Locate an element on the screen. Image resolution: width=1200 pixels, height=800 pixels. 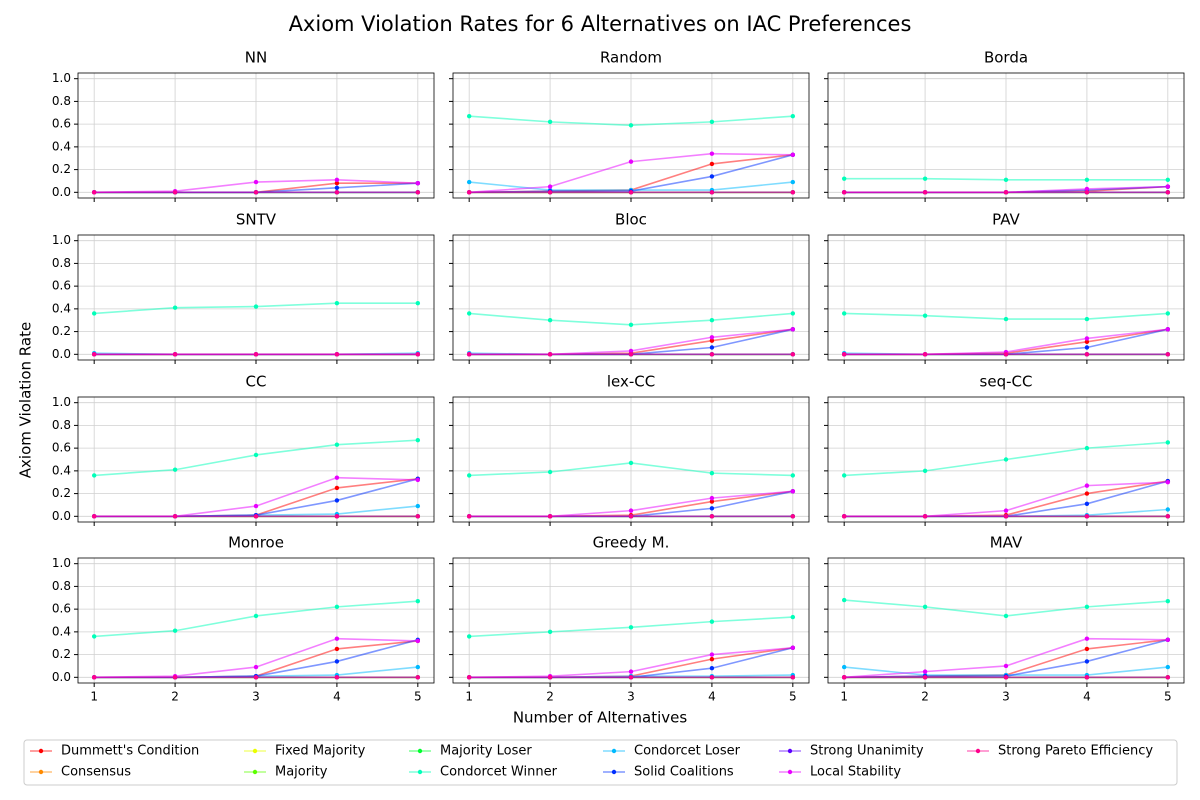
y-tick-label: 0.6 is located at coordinates (61, 124).